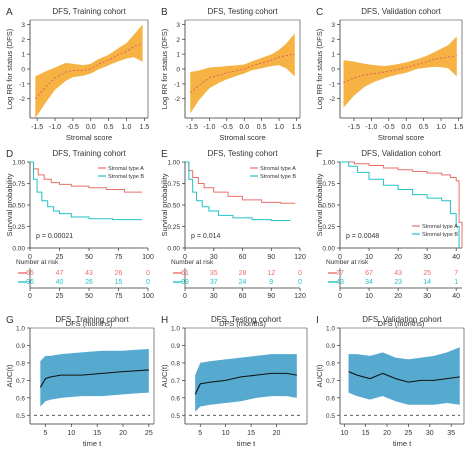 This screenshot has width=474, height=451. What do you see at coordinates (30, 282) in the screenshot?
I see `panel-d-risk-value: 96` at bounding box center [30, 282].